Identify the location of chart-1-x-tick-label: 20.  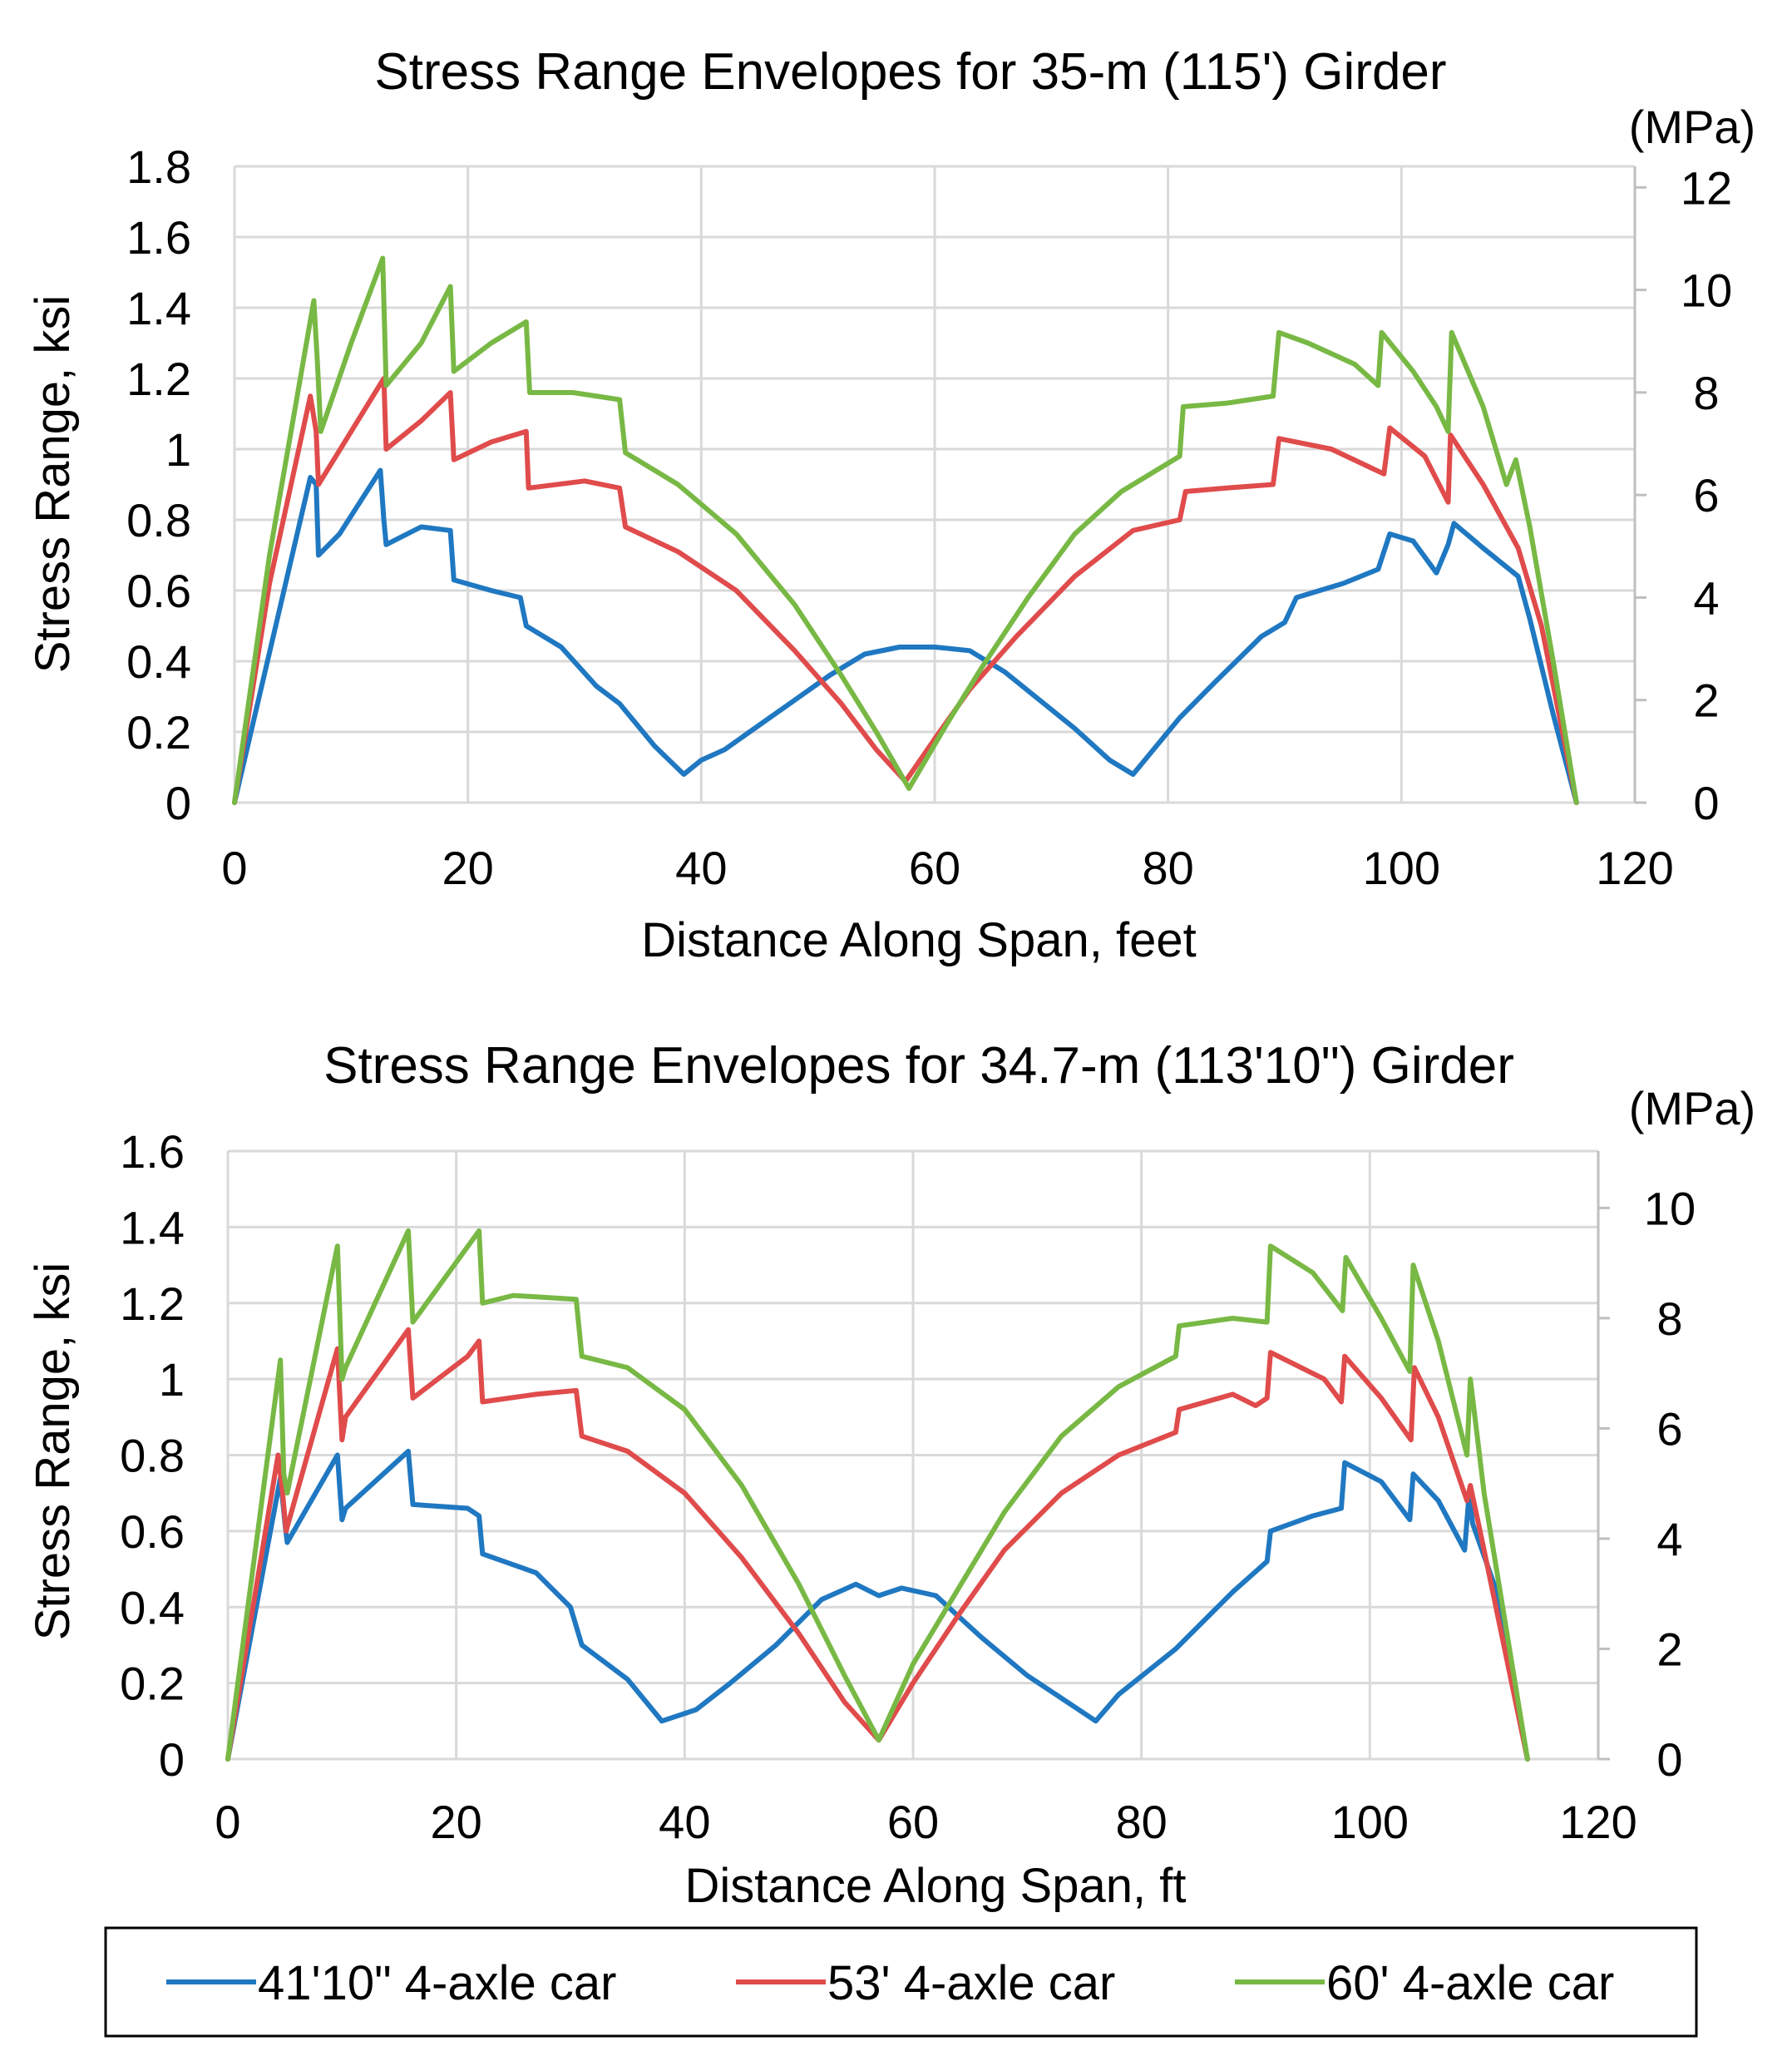
(468, 868).